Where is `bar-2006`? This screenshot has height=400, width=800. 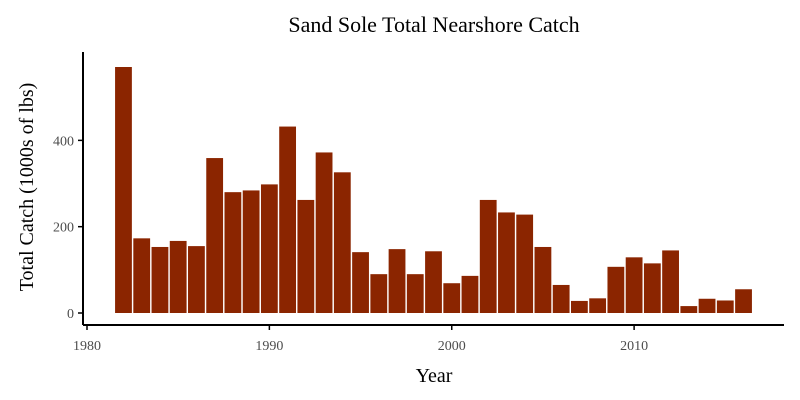
bar-2006 is located at coordinates (561, 298).